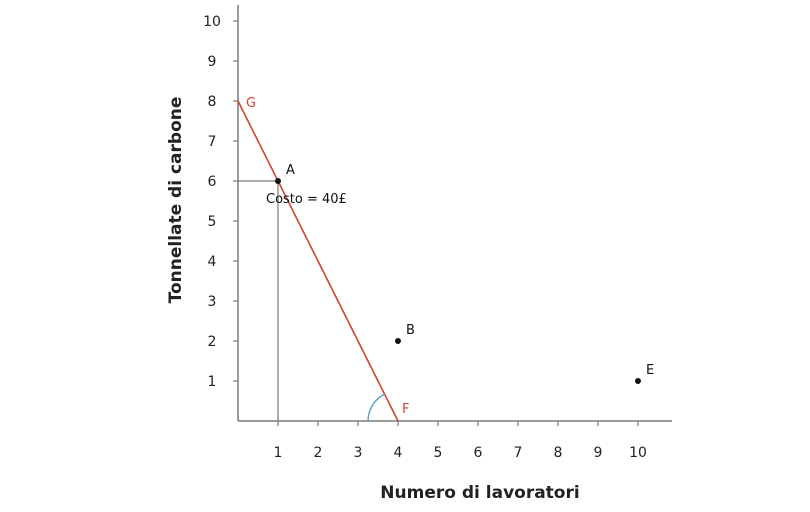  What do you see at coordinates (650, 370) in the screenshot?
I see `point-label-E: E` at bounding box center [650, 370].